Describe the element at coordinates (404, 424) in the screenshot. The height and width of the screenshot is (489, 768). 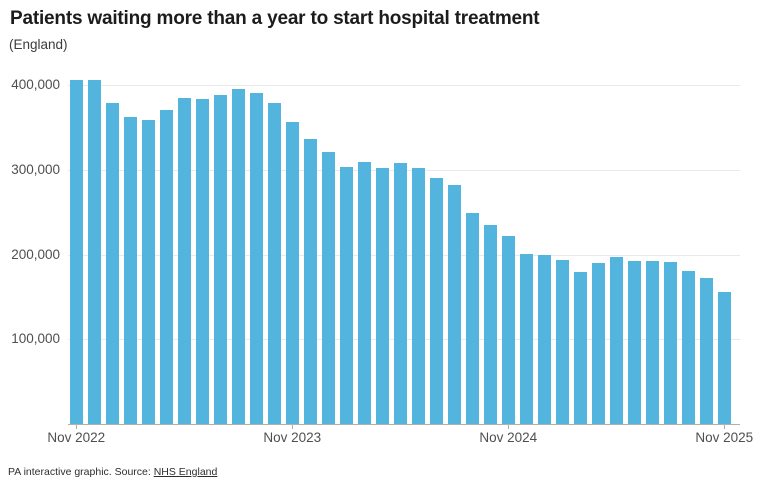
I see `x-axis-line` at that location.